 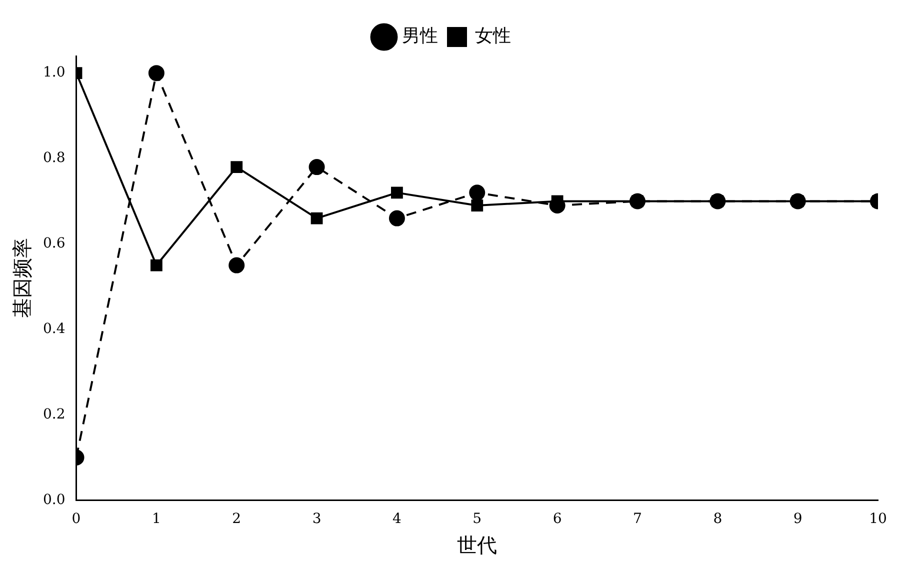 I want to click on x-tick-label: 9, so click(x=797, y=519).